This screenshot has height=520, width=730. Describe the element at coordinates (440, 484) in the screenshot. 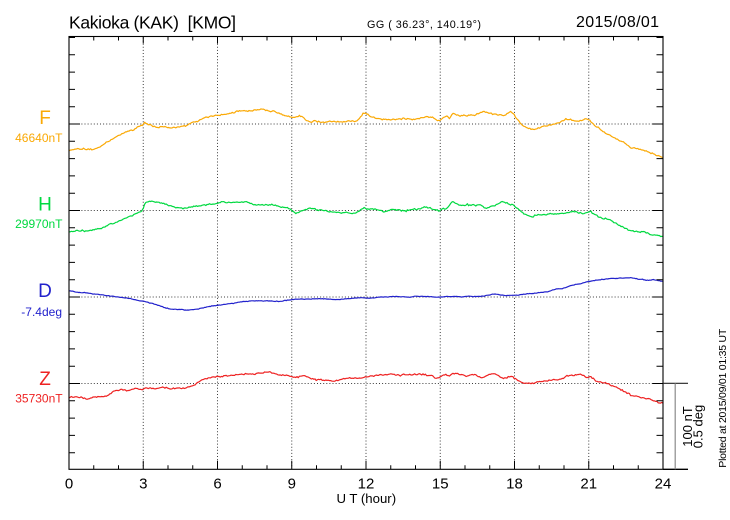

I see `svg-text: 15` at that location.